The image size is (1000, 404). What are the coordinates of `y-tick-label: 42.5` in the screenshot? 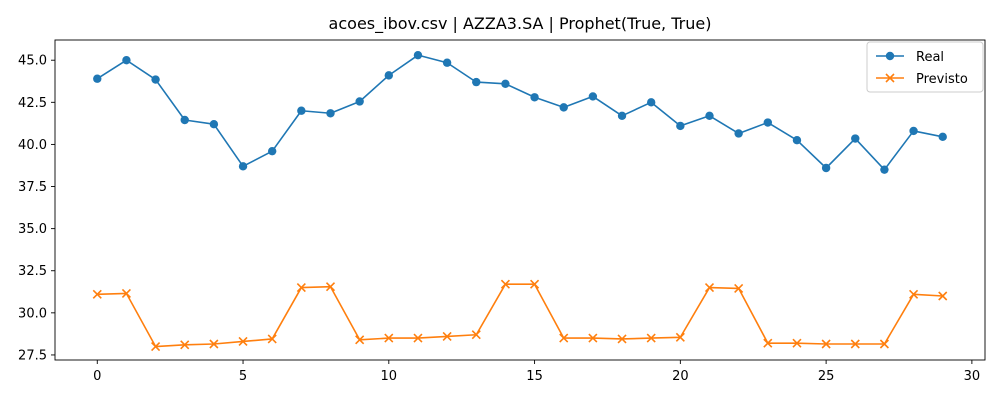 It's located at (32, 103).